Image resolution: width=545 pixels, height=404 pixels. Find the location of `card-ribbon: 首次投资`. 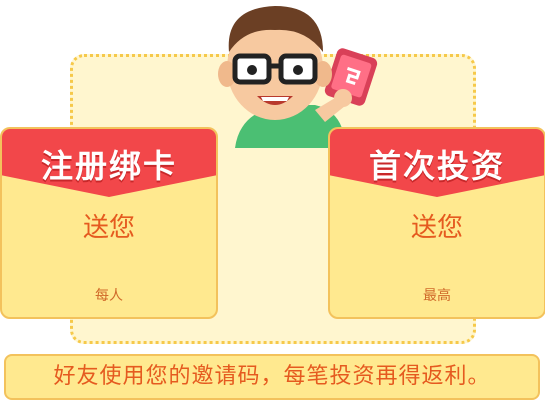

card-ribbon: 首次投资 is located at coordinates (437, 164).